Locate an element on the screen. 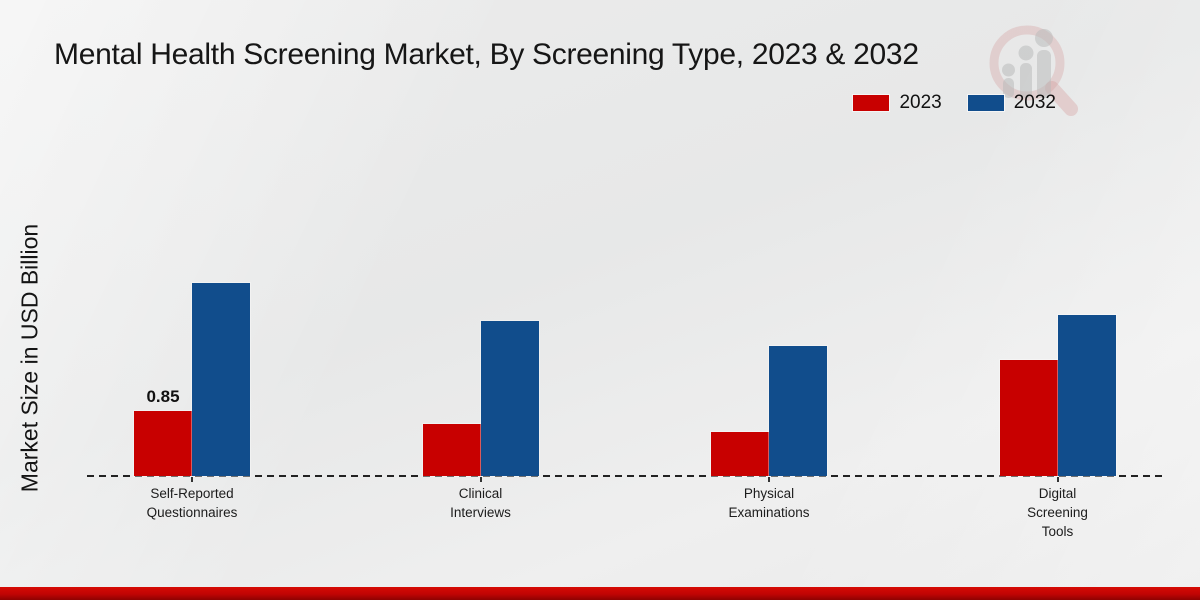 This screenshot has width=1200, height=600. category-label-3: Digital Screening Tools is located at coordinates (1057, 512).